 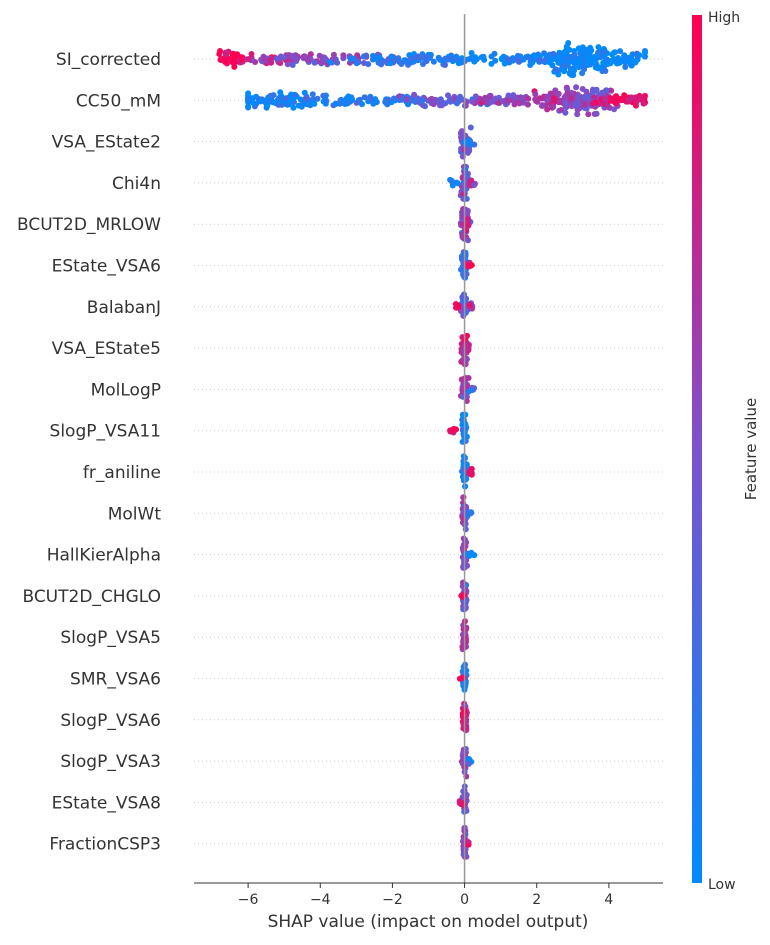 I want to click on feature-label: VSA_EState5, so click(x=106, y=349).